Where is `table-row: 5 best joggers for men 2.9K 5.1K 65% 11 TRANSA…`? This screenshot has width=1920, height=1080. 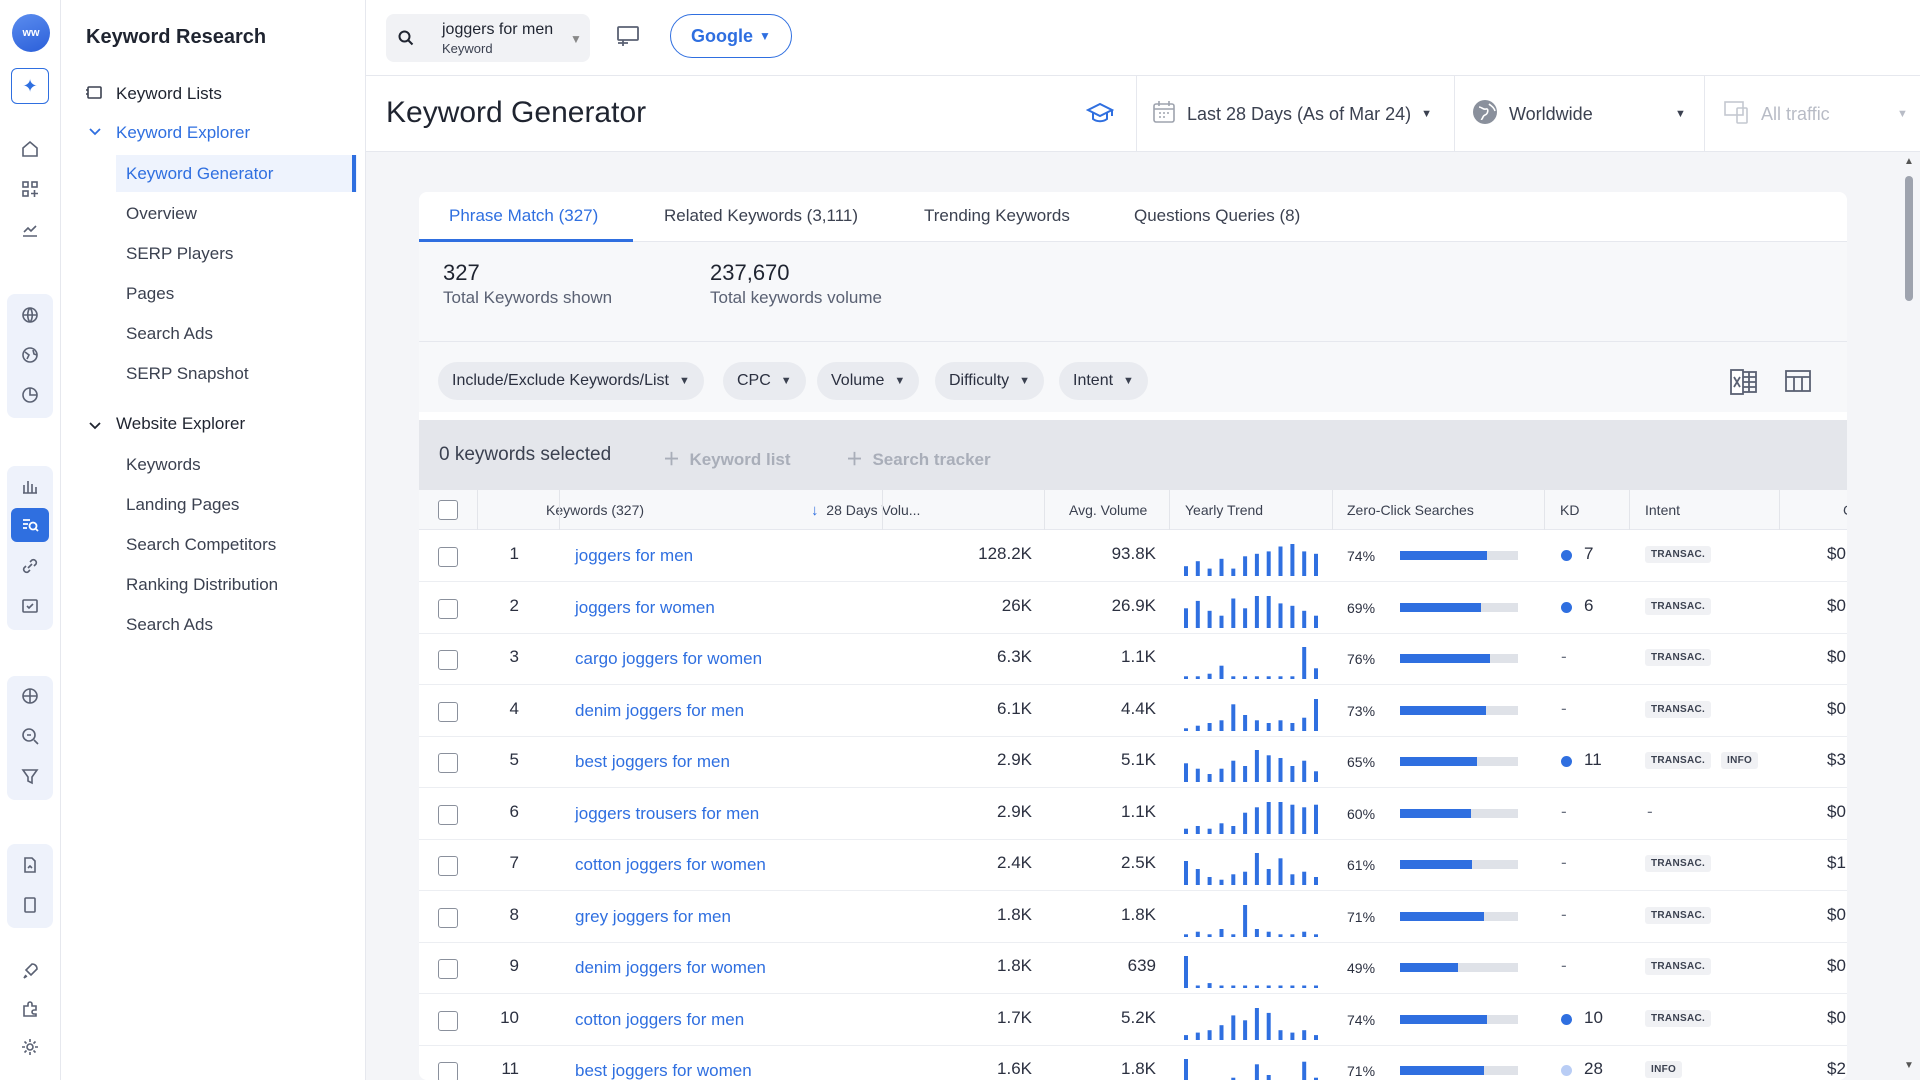 table-row: 5 best joggers for men 2.9K 5.1K 65% 11 TRANSA… is located at coordinates (1133, 762).